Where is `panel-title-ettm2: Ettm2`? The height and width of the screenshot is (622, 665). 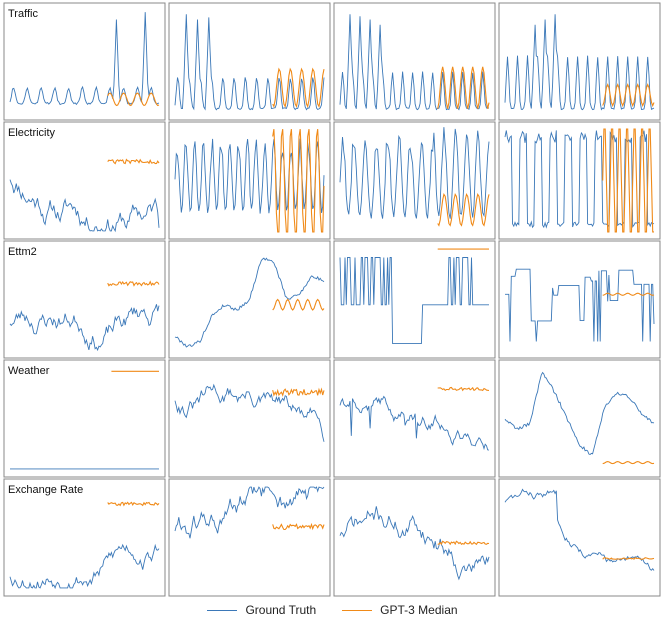
panel-title-ettm2: Ettm2 is located at coordinates (22, 252).